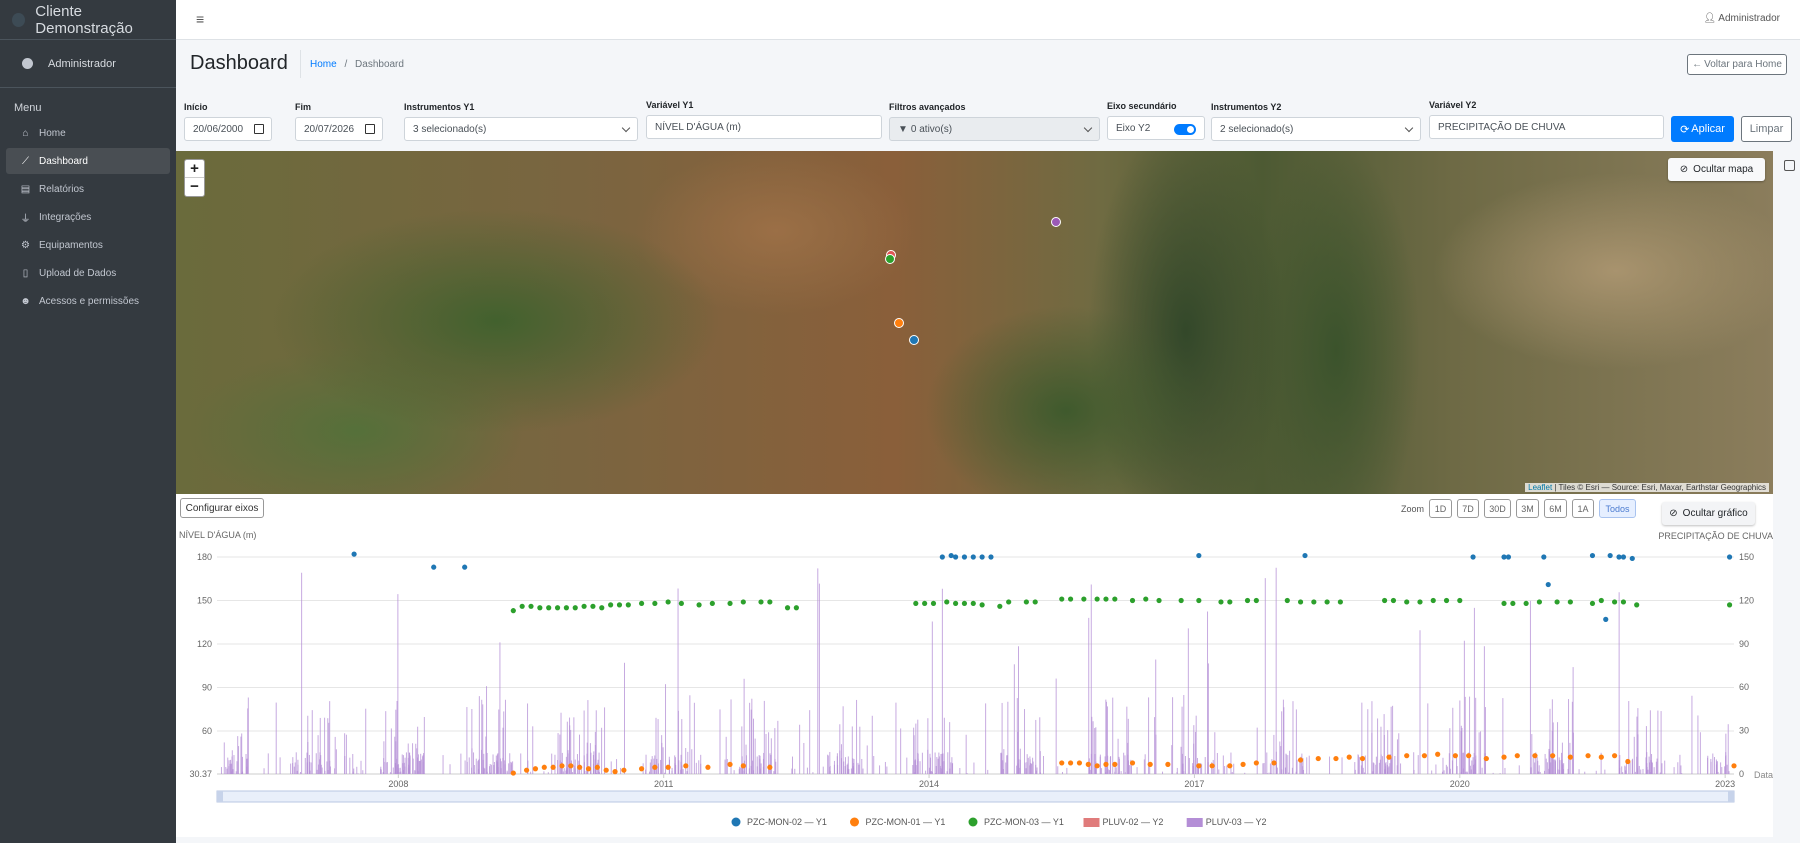 Image resolution: width=1800 pixels, height=843 pixels. What do you see at coordinates (1133, 822) in the screenshot?
I see `legend-label: PLUV-02 — Y2` at bounding box center [1133, 822].